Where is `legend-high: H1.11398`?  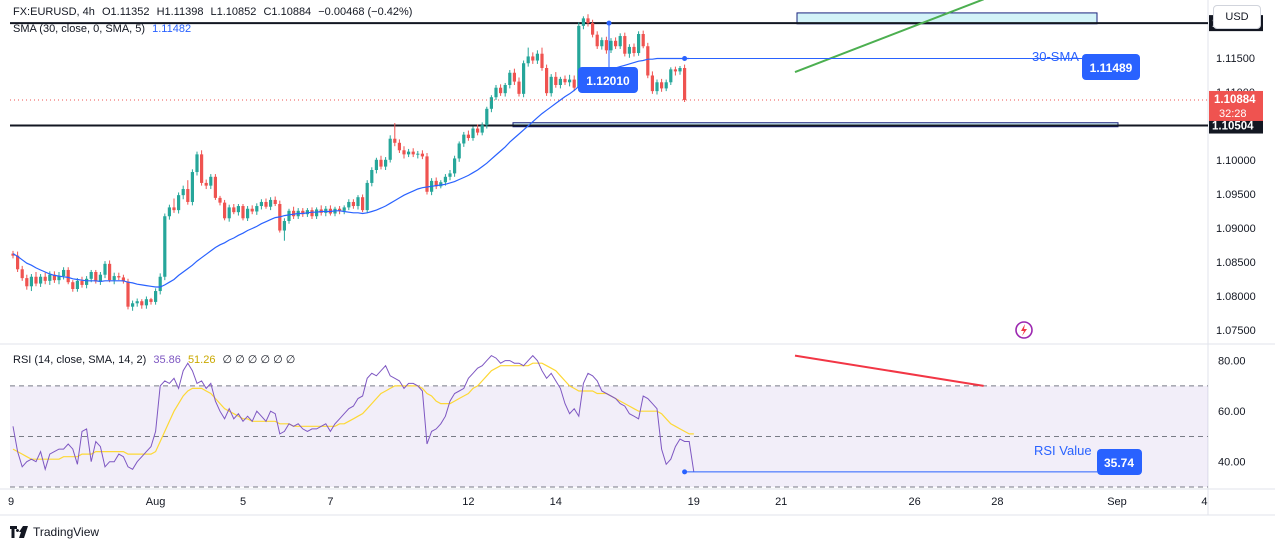 legend-high: H1.11398 is located at coordinates (180, 12).